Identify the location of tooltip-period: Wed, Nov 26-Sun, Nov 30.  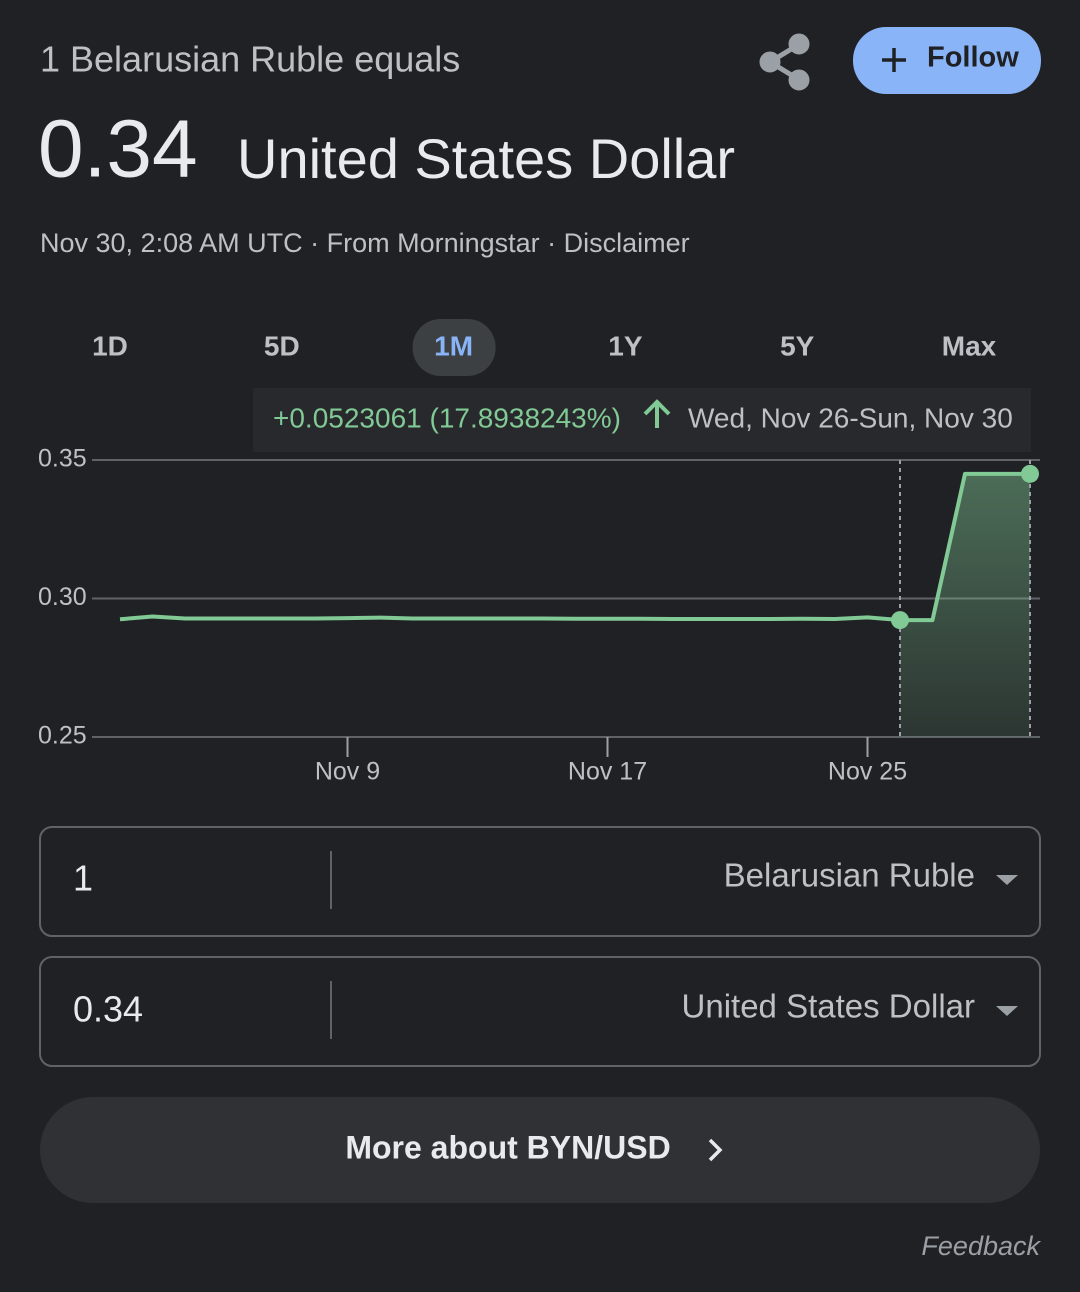
(850, 417).